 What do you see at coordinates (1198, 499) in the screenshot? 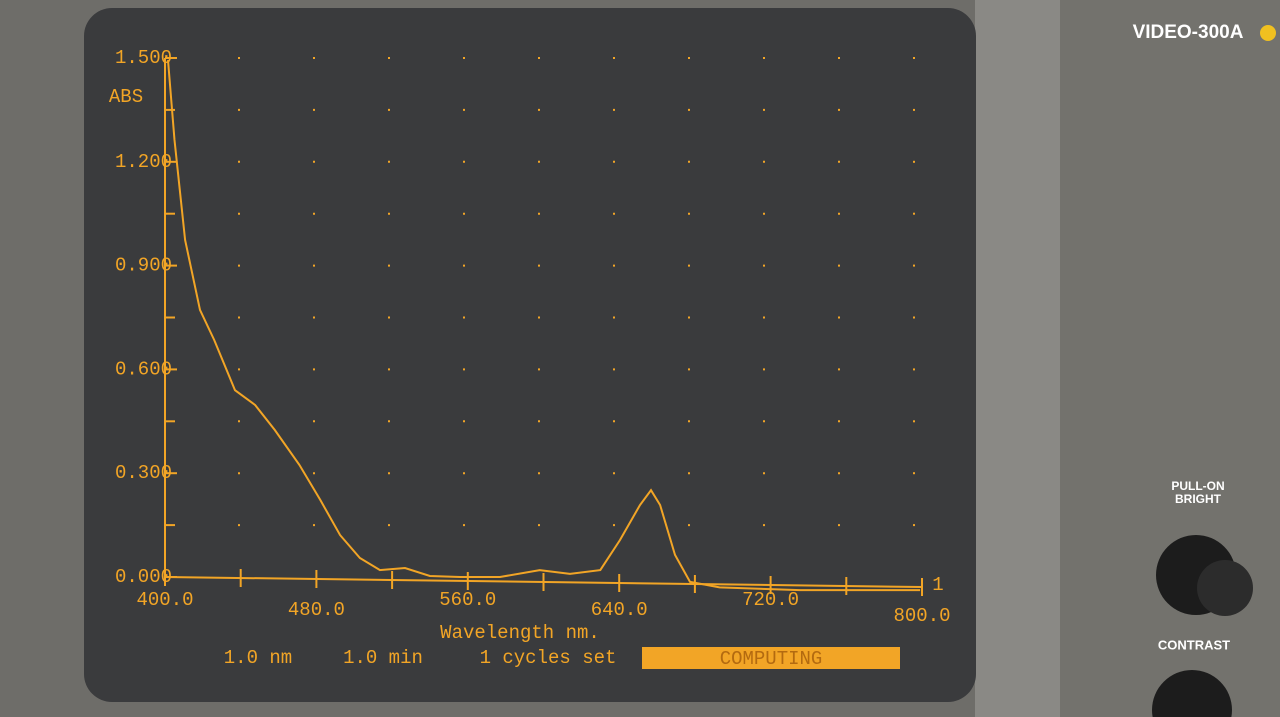
I see `bright-label: BRIGHT` at bounding box center [1198, 499].